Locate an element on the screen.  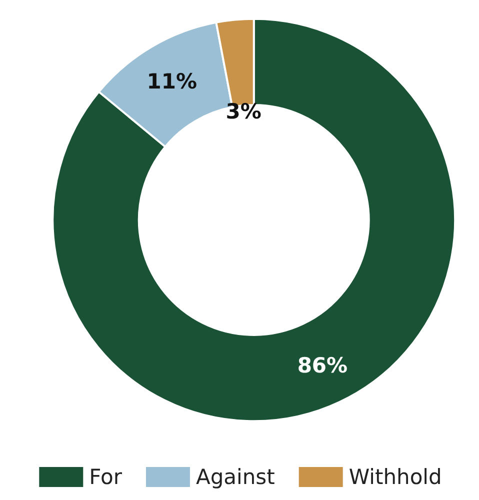
data-label: 11% is located at coordinates (172, 81).